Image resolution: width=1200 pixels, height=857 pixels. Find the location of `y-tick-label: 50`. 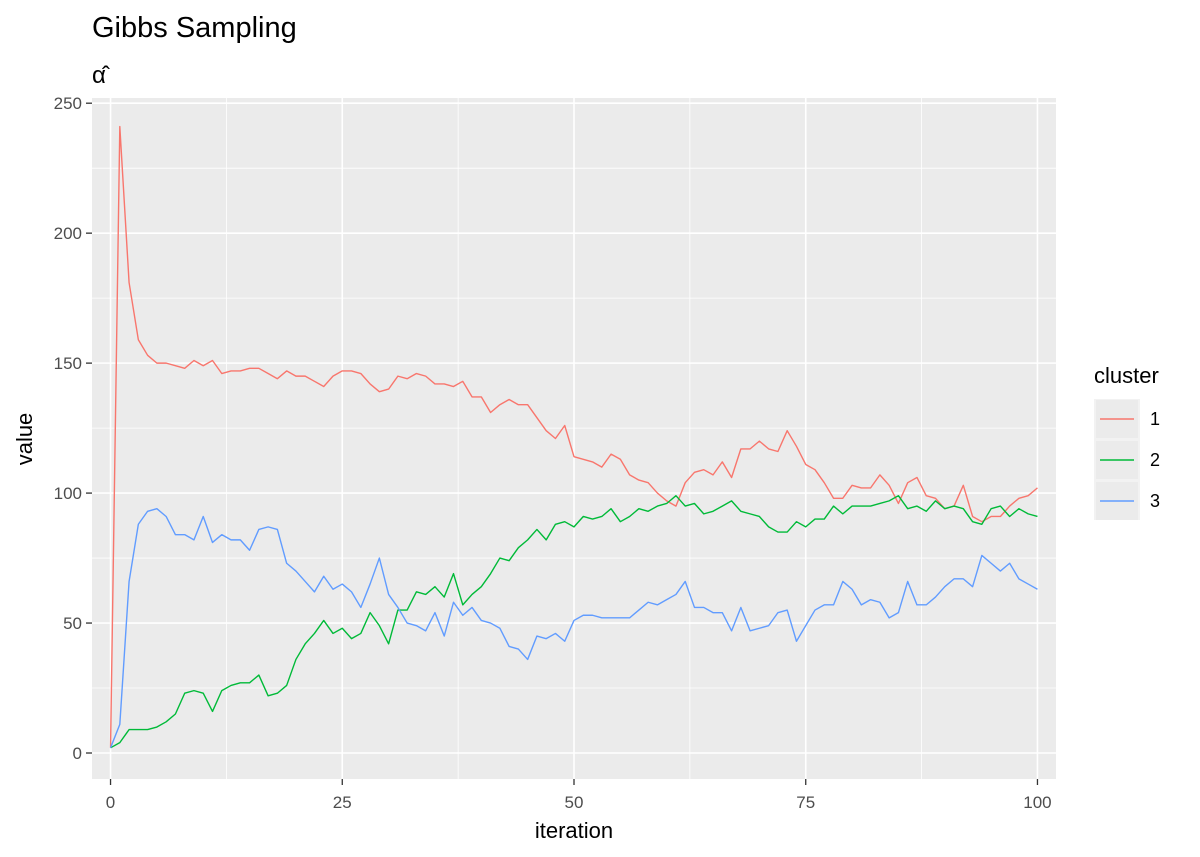

y-tick-label: 50 is located at coordinates (72, 623).